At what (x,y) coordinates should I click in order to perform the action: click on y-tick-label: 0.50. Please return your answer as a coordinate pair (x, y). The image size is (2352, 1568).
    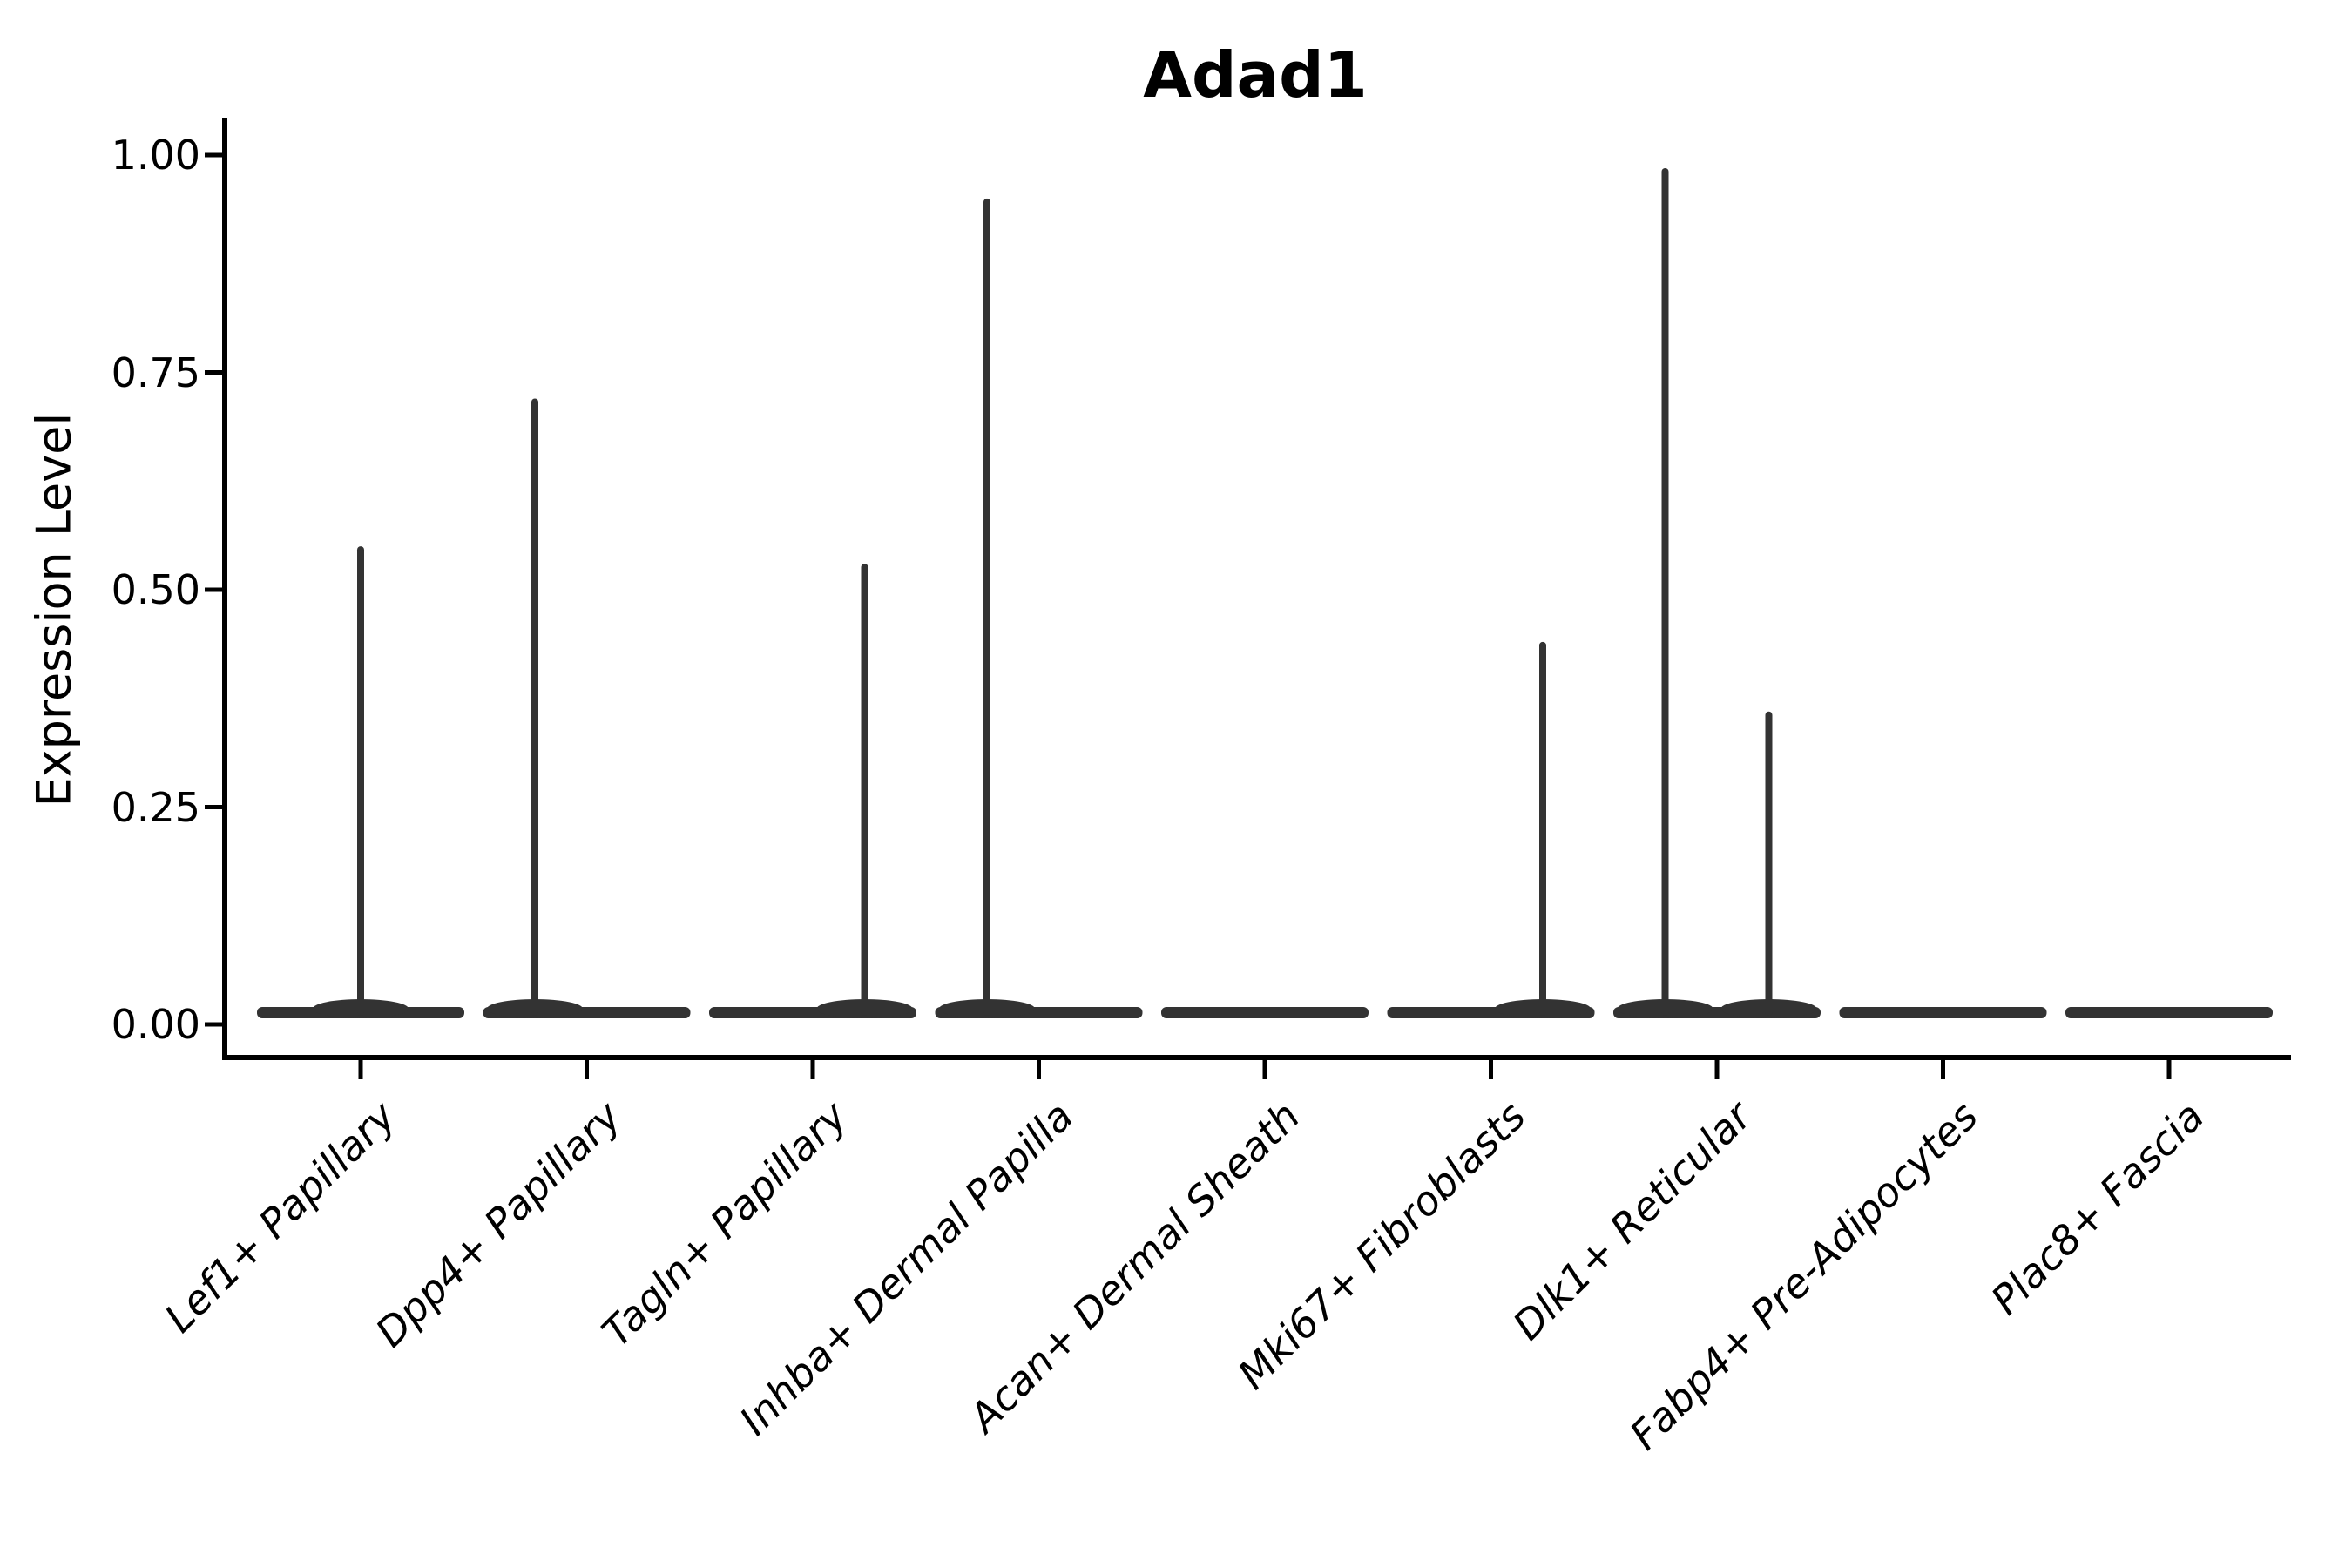
    Looking at the image, I should click on (155, 589).